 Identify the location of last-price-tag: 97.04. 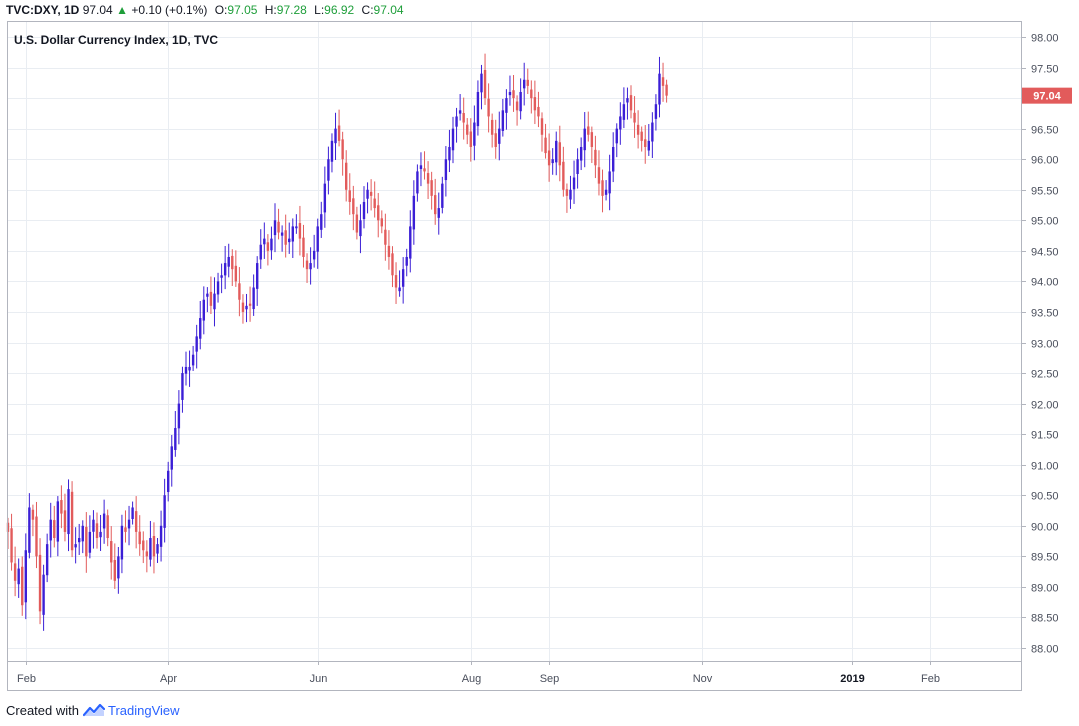
(1047, 95).